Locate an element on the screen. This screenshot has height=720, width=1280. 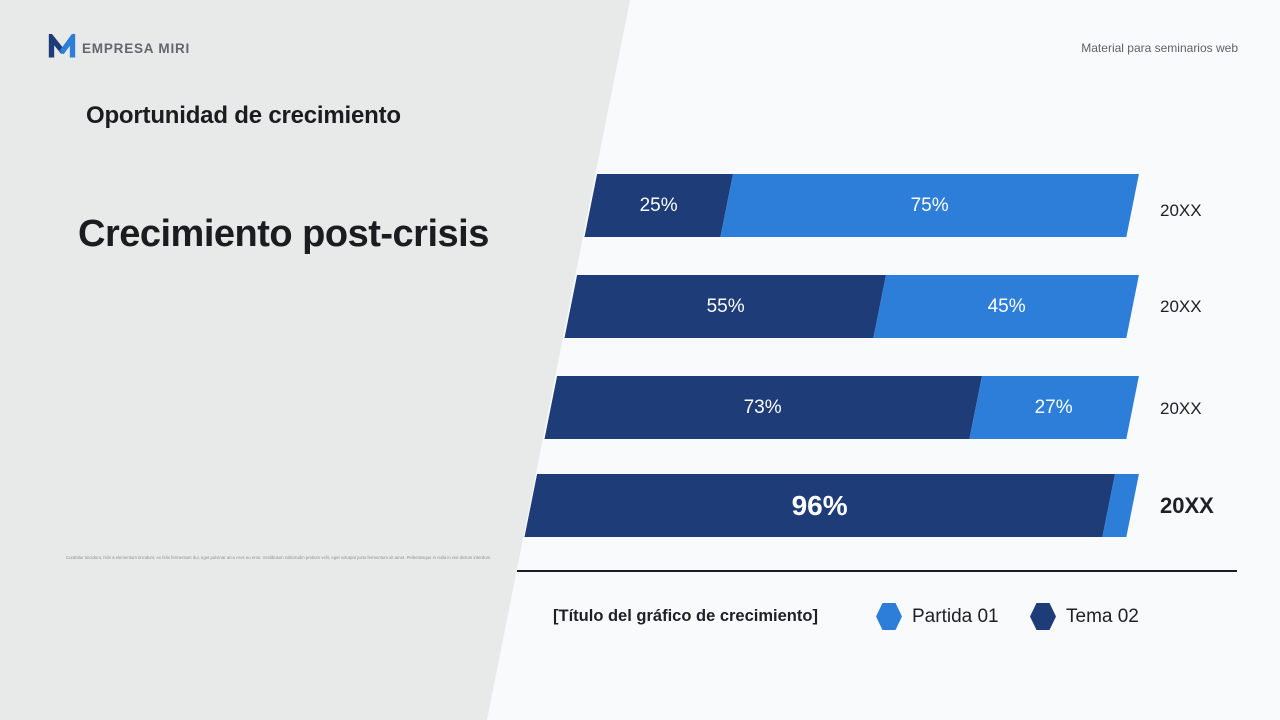
page-title: Crecimiento post-crisis is located at coordinates (283, 234).